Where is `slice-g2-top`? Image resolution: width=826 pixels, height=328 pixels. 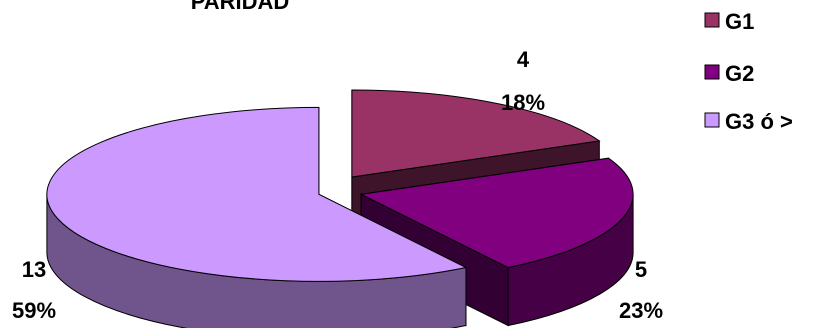
slice-g2-top is located at coordinates (496, 213).